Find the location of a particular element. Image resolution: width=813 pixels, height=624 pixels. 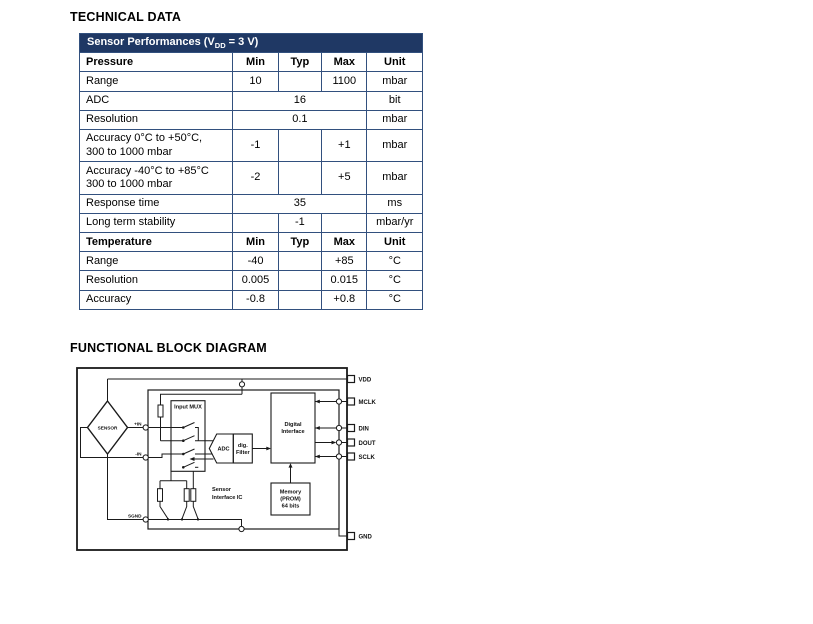

table-title: Sensor Performances (VDD = 3 V) is located at coordinates (251, 43).